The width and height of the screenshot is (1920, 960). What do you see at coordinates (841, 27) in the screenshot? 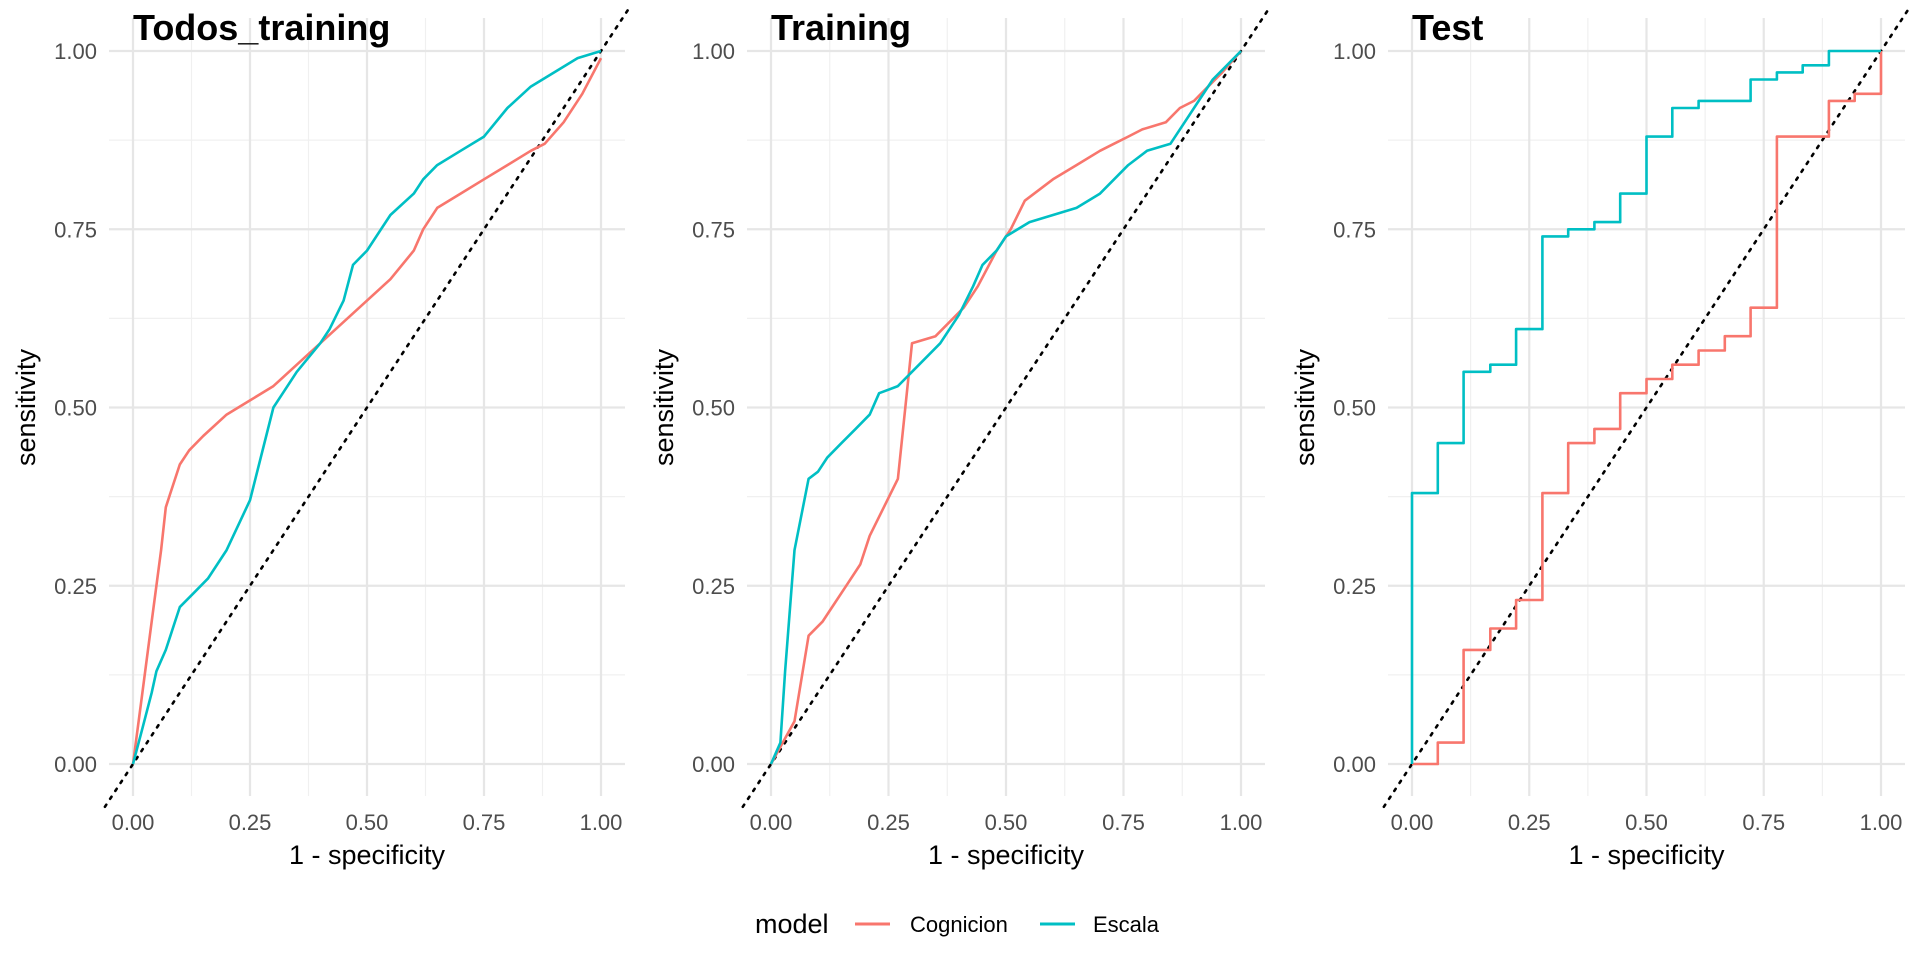
I see `panel-title: Training` at bounding box center [841, 27].